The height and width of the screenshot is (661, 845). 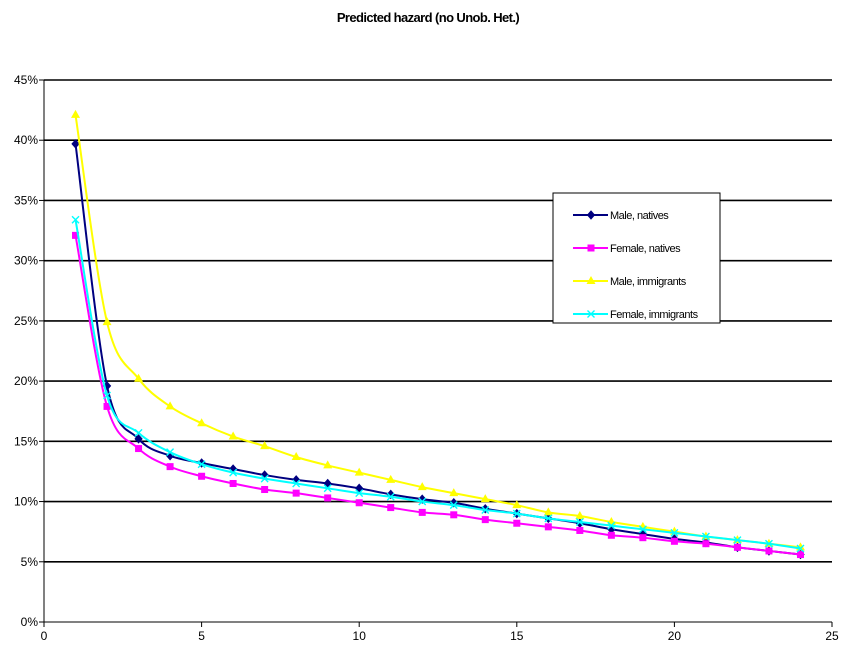 I want to click on x-tick-label: 15, so click(x=517, y=636).